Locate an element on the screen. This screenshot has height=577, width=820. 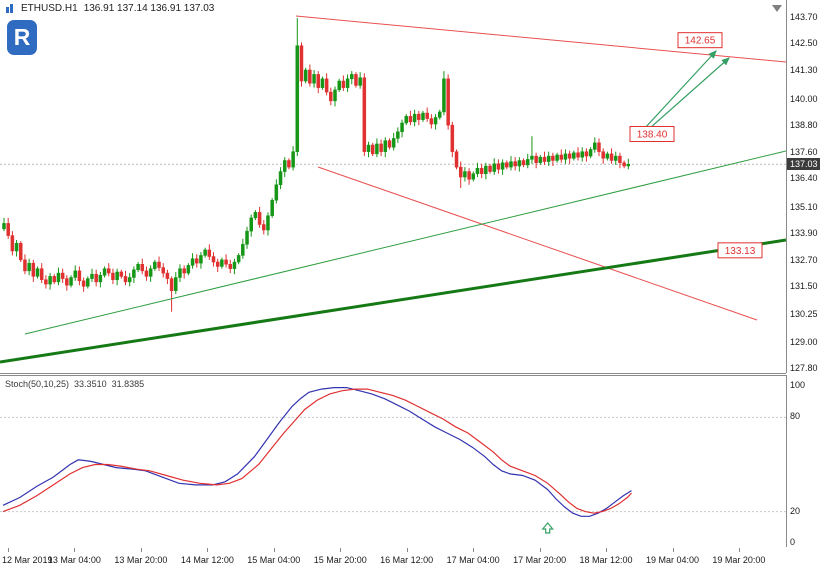
indicator-label: Stoch(50,10,25) 33.3510 31.8385 is located at coordinates (74, 384).